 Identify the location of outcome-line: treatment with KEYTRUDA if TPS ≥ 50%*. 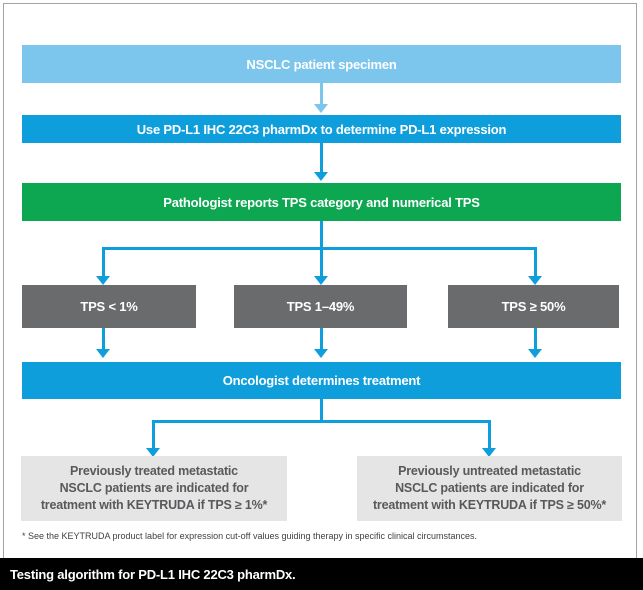
(489, 505).